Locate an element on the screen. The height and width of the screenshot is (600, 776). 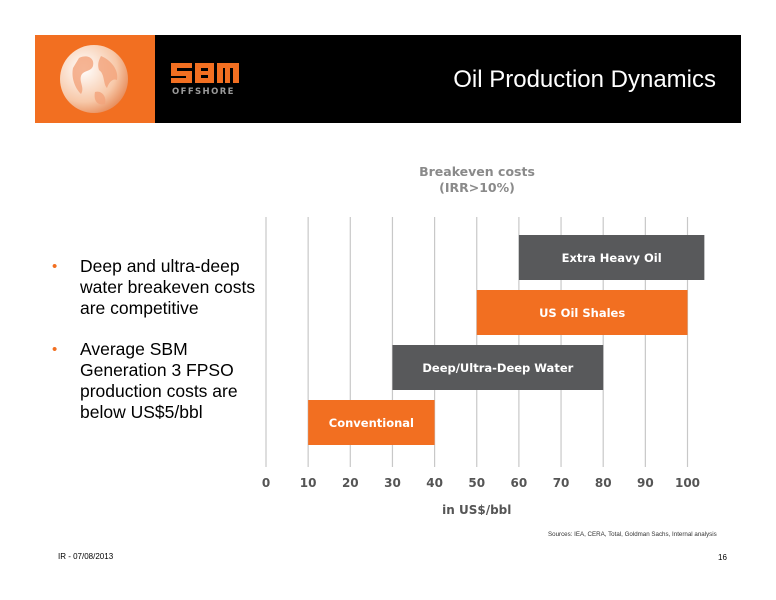
chart-title-line2: (IRR>10%) is located at coordinates (477, 187).